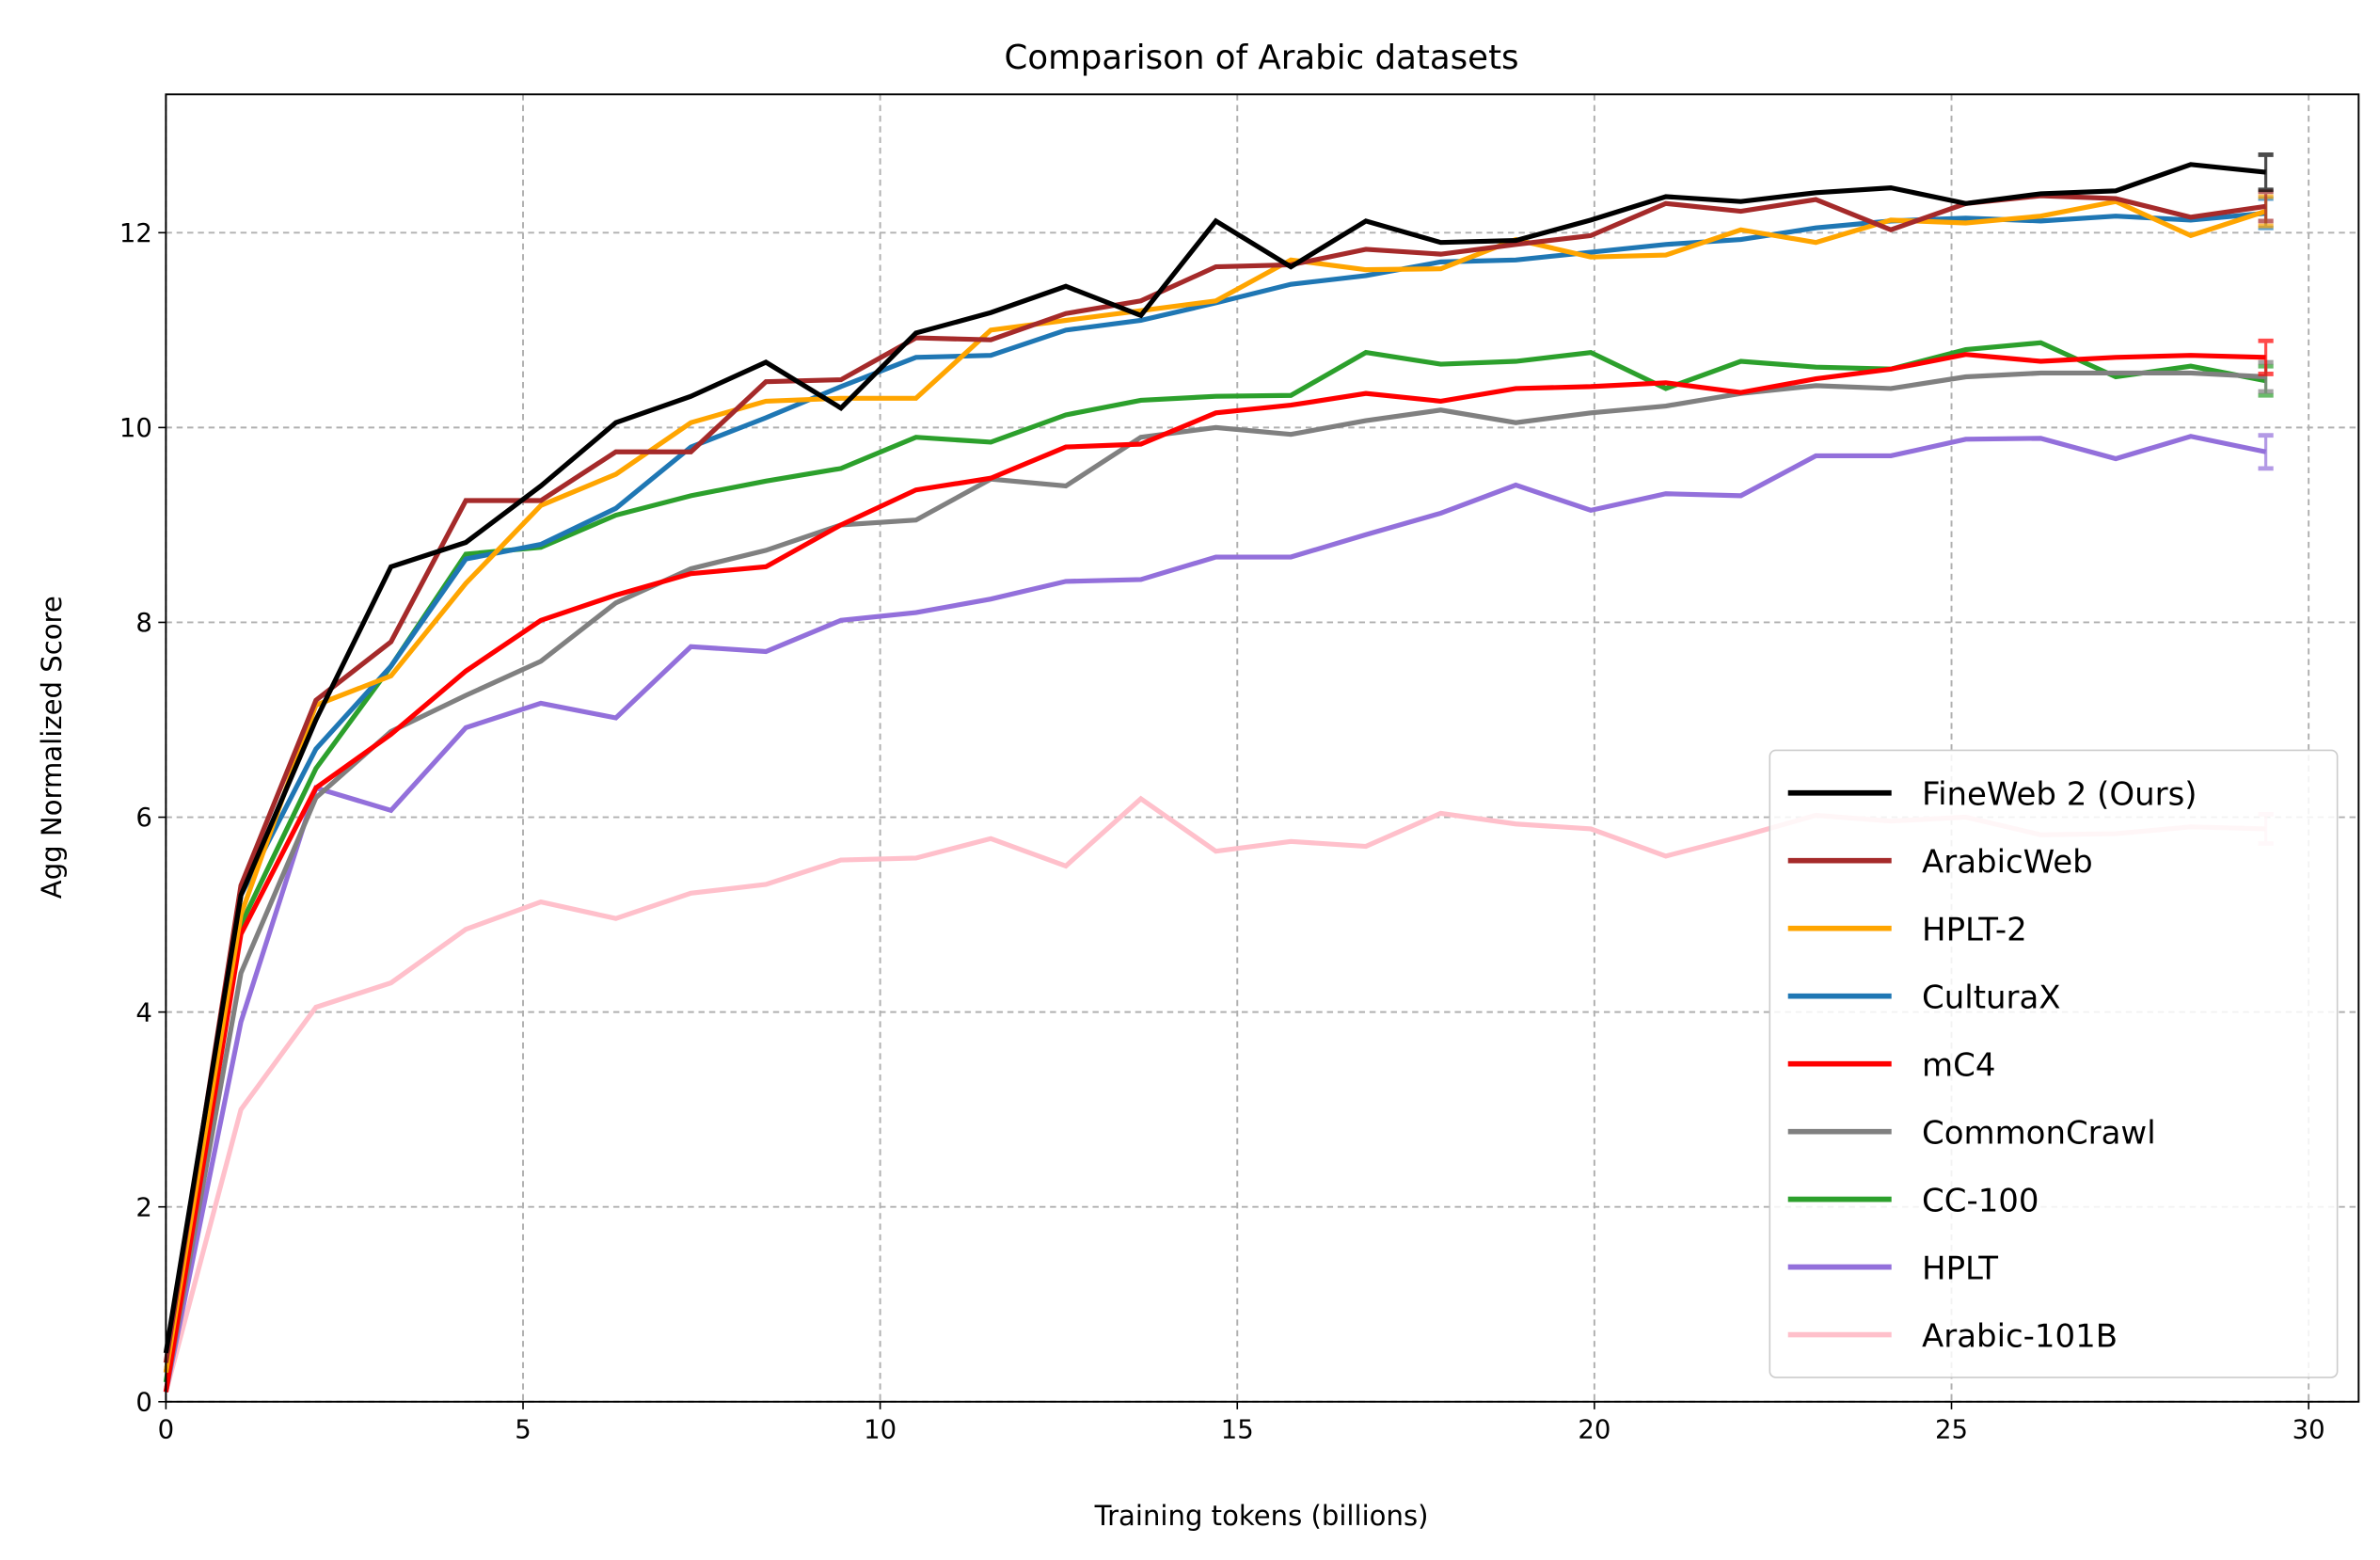 This screenshot has width=2380, height=1560. What do you see at coordinates (135, 233) in the screenshot?
I see `y-tick-label: 12` at bounding box center [135, 233].